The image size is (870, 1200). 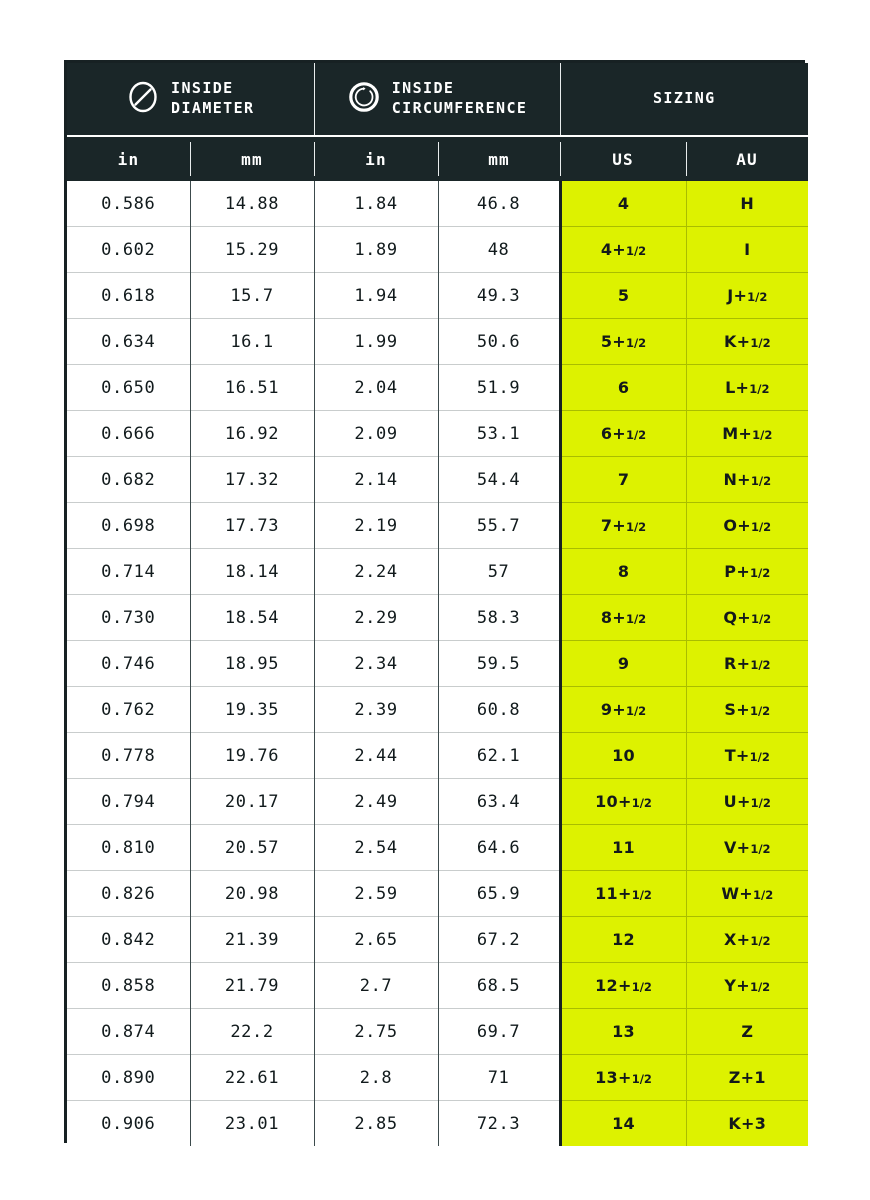 I want to click on cell-diameter-in: 0.826, so click(x=128, y=893).